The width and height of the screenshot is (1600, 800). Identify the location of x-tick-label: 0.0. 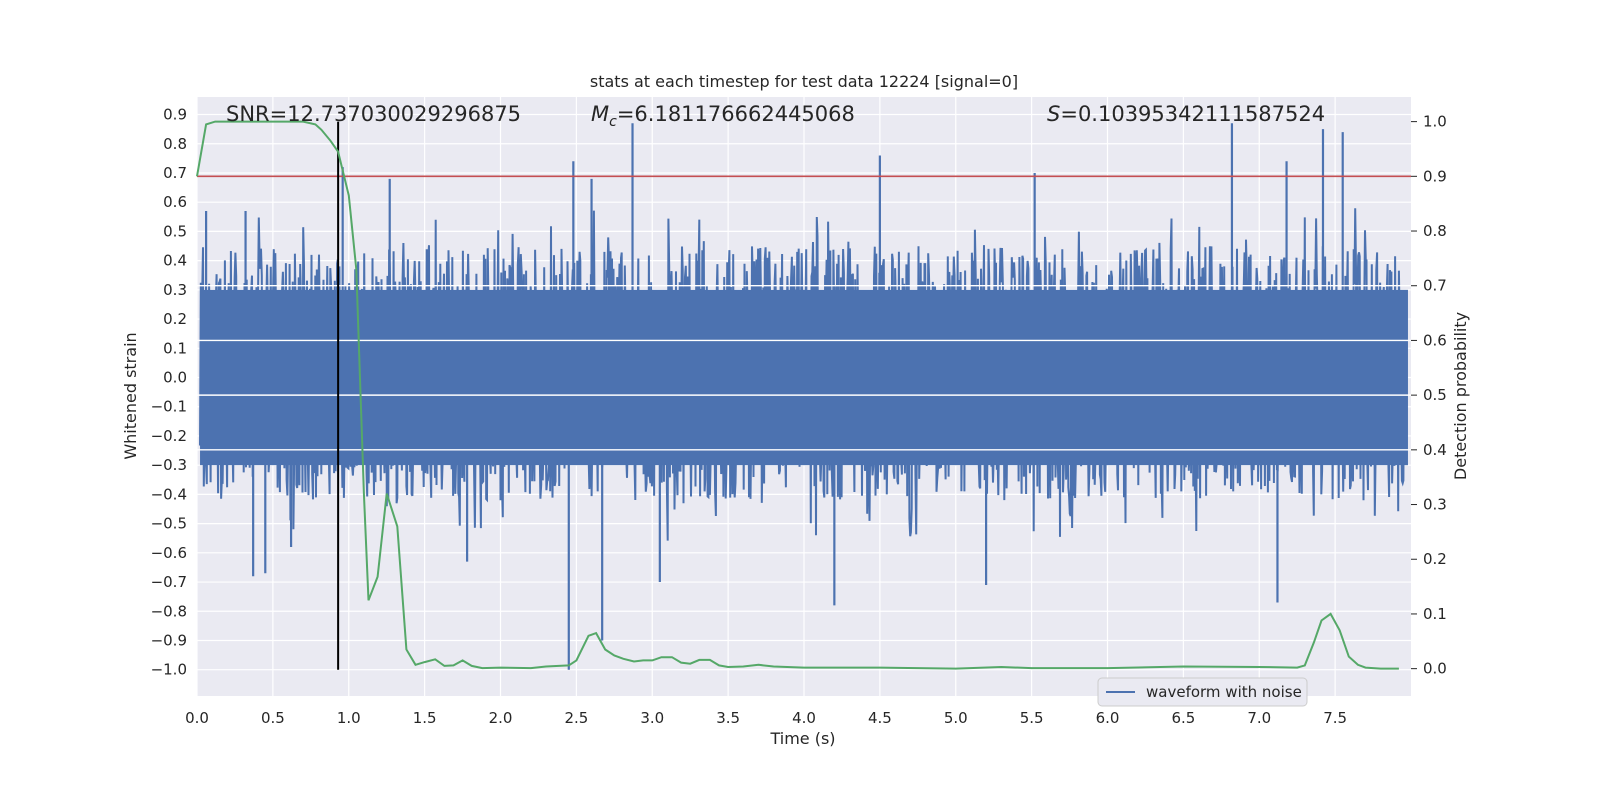
(197, 718).